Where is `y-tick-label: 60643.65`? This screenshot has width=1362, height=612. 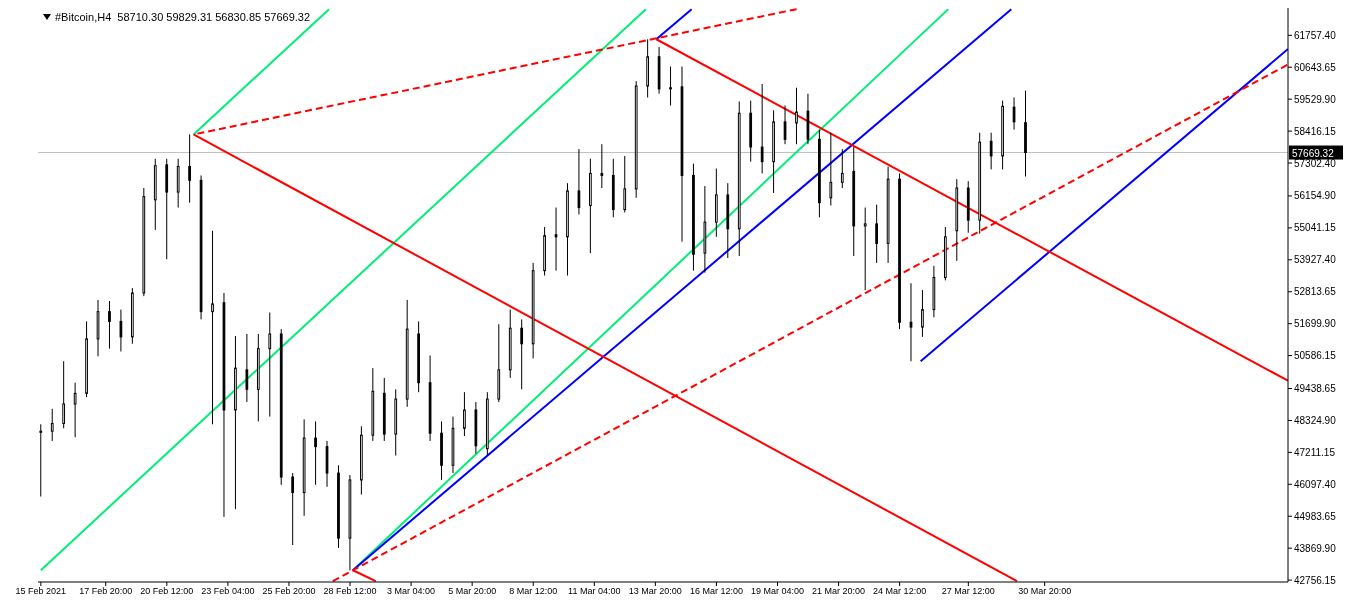
y-tick-label: 60643.65 is located at coordinates (1315, 67).